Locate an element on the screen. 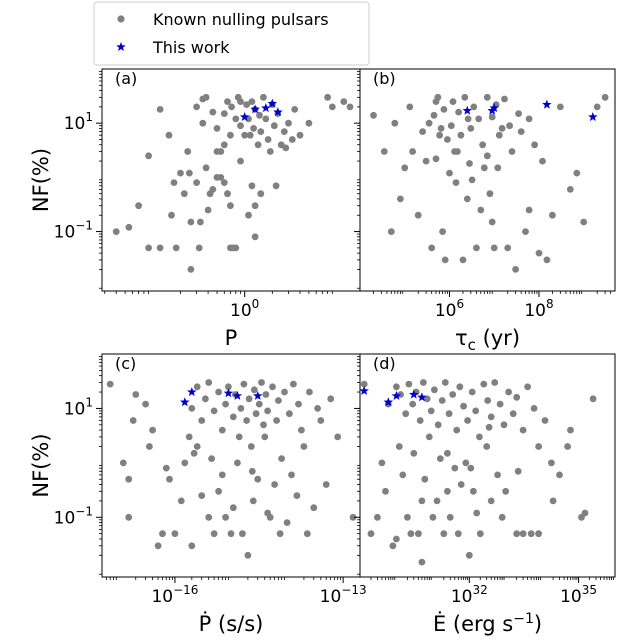 Image resolution: width=632 pixels, height=643 pixels. y-axis-label: NF(%) is located at coordinates (41, 465).